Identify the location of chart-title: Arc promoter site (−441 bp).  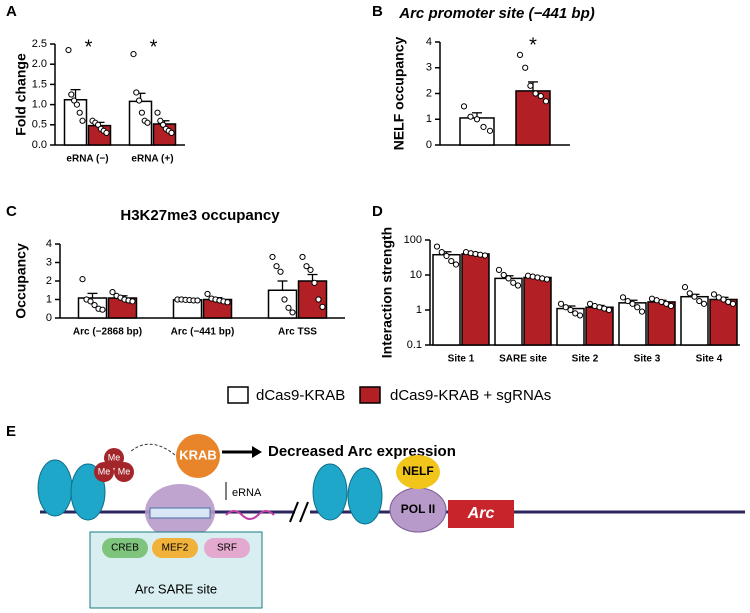
(496, 13).